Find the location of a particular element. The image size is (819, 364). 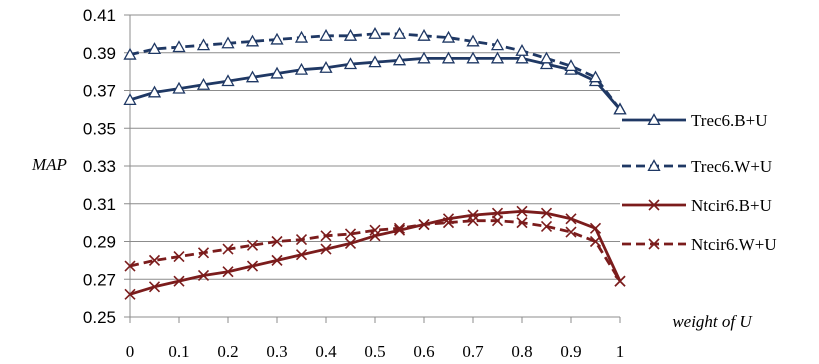

series-trec6-w-u is located at coordinates (375, 71).